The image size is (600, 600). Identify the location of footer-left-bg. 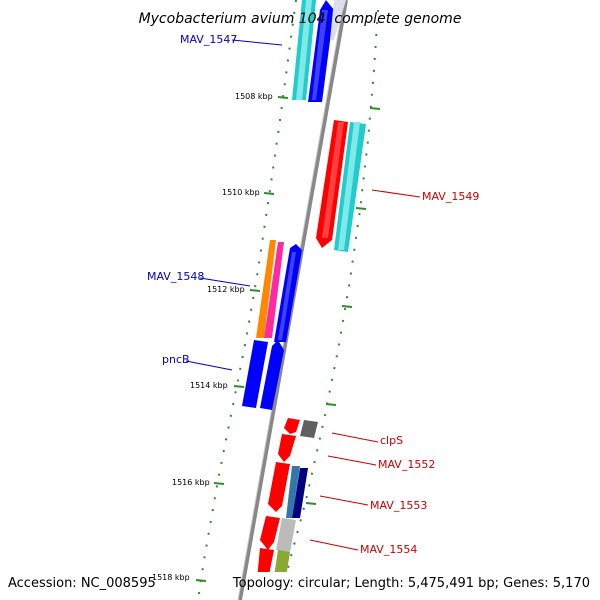
(74, 583).